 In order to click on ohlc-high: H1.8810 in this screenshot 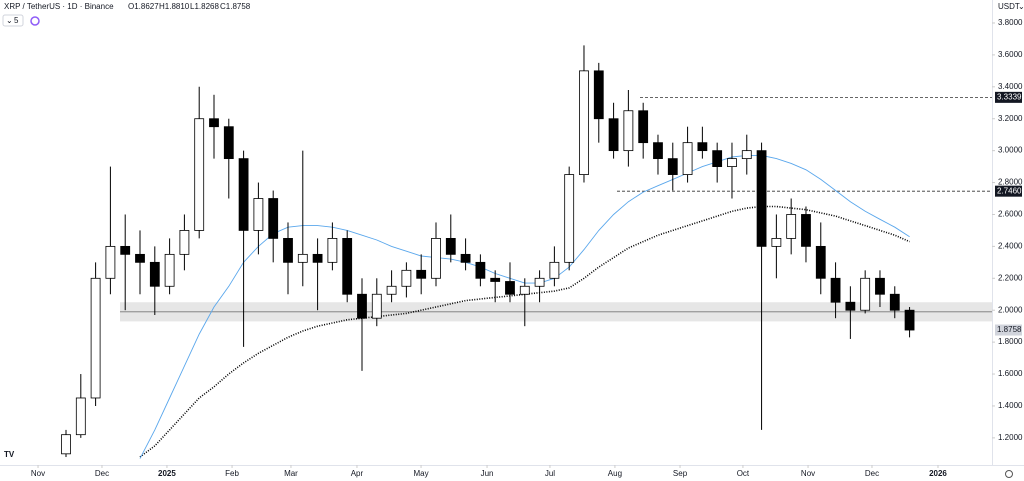, I will do `click(174, 6)`.